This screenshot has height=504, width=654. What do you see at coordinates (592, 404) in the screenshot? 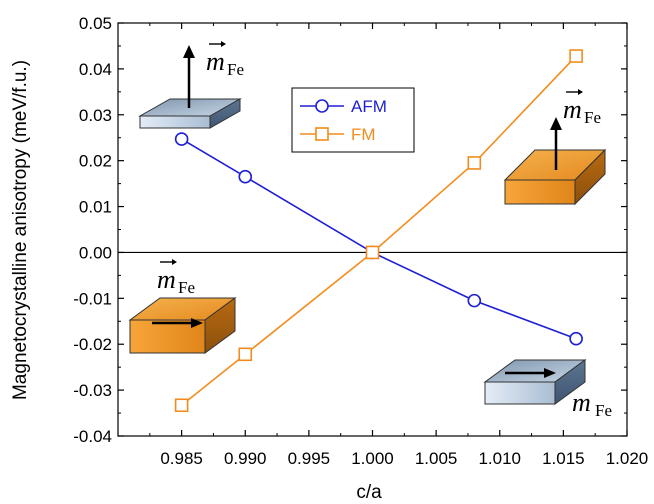
I see `annotation-afm-inplane: m Fe` at bounding box center [592, 404].